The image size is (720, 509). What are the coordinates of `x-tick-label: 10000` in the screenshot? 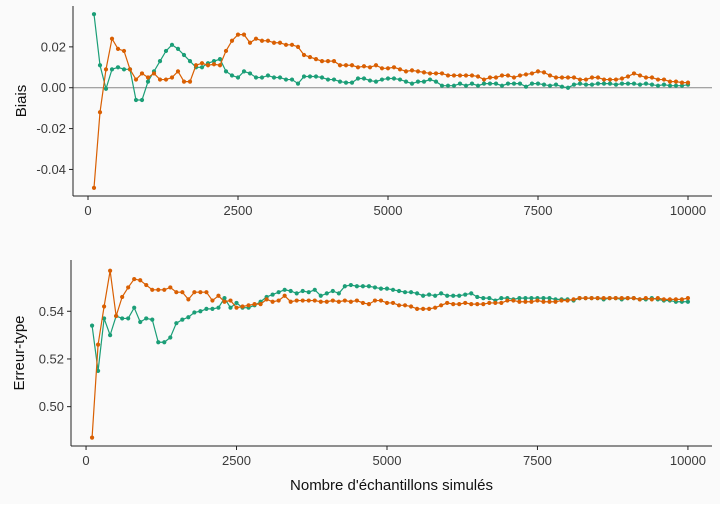 It's located at (688, 210).